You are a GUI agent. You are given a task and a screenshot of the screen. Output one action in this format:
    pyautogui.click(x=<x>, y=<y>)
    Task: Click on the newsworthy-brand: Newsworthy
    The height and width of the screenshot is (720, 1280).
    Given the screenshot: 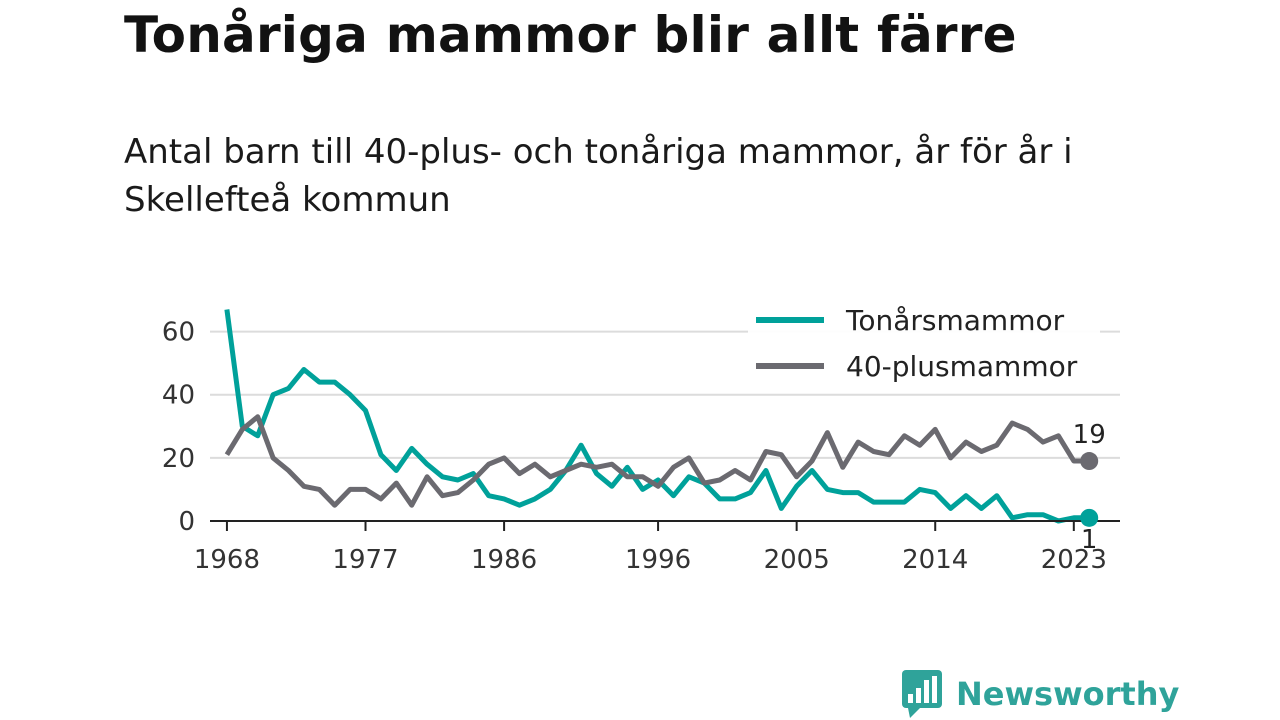 What is the action you would take?
    pyautogui.click(x=1039, y=694)
    